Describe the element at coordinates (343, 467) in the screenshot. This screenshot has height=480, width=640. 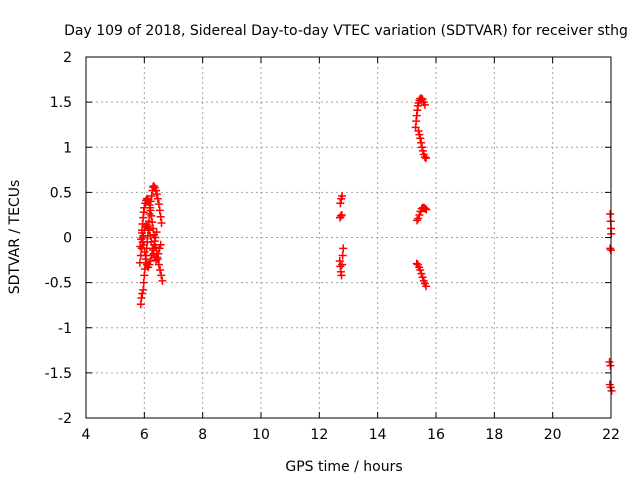
I see `x-axis-label: GPS time / hours` at that location.